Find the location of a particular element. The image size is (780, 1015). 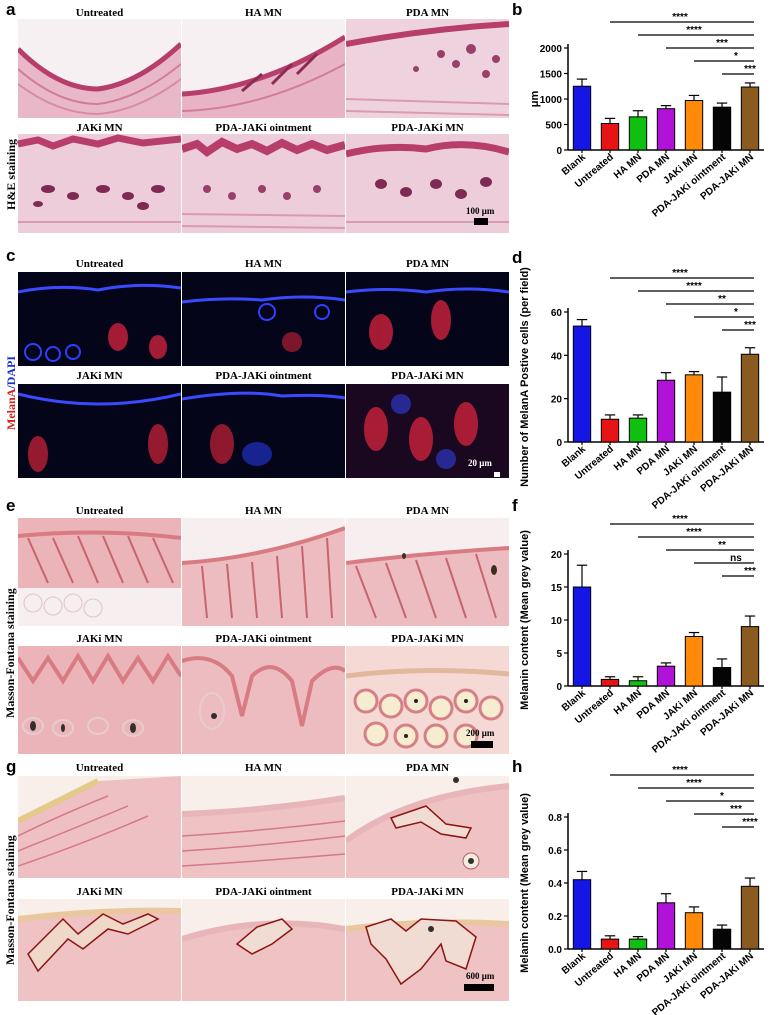

bar-b-pda-jaki-ointment is located at coordinates (722, 128).